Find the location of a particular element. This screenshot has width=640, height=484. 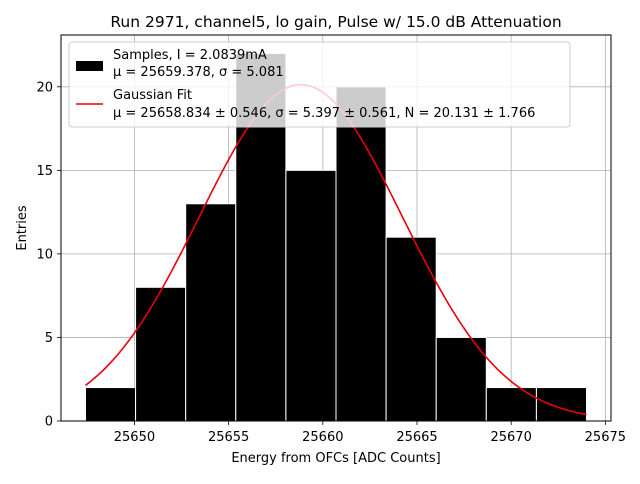

legend-box is located at coordinates (319, 84).